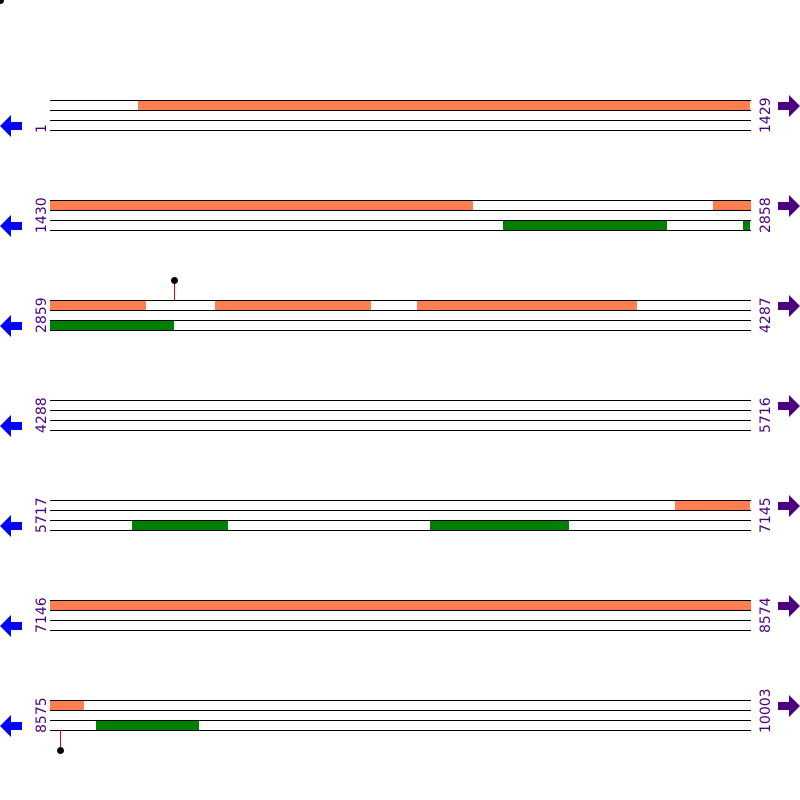 This screenshot has height=800, width=800. Describe the element at coordinates (42, 615) in the screenshot. I see `row-start-label: 7146` at that location.